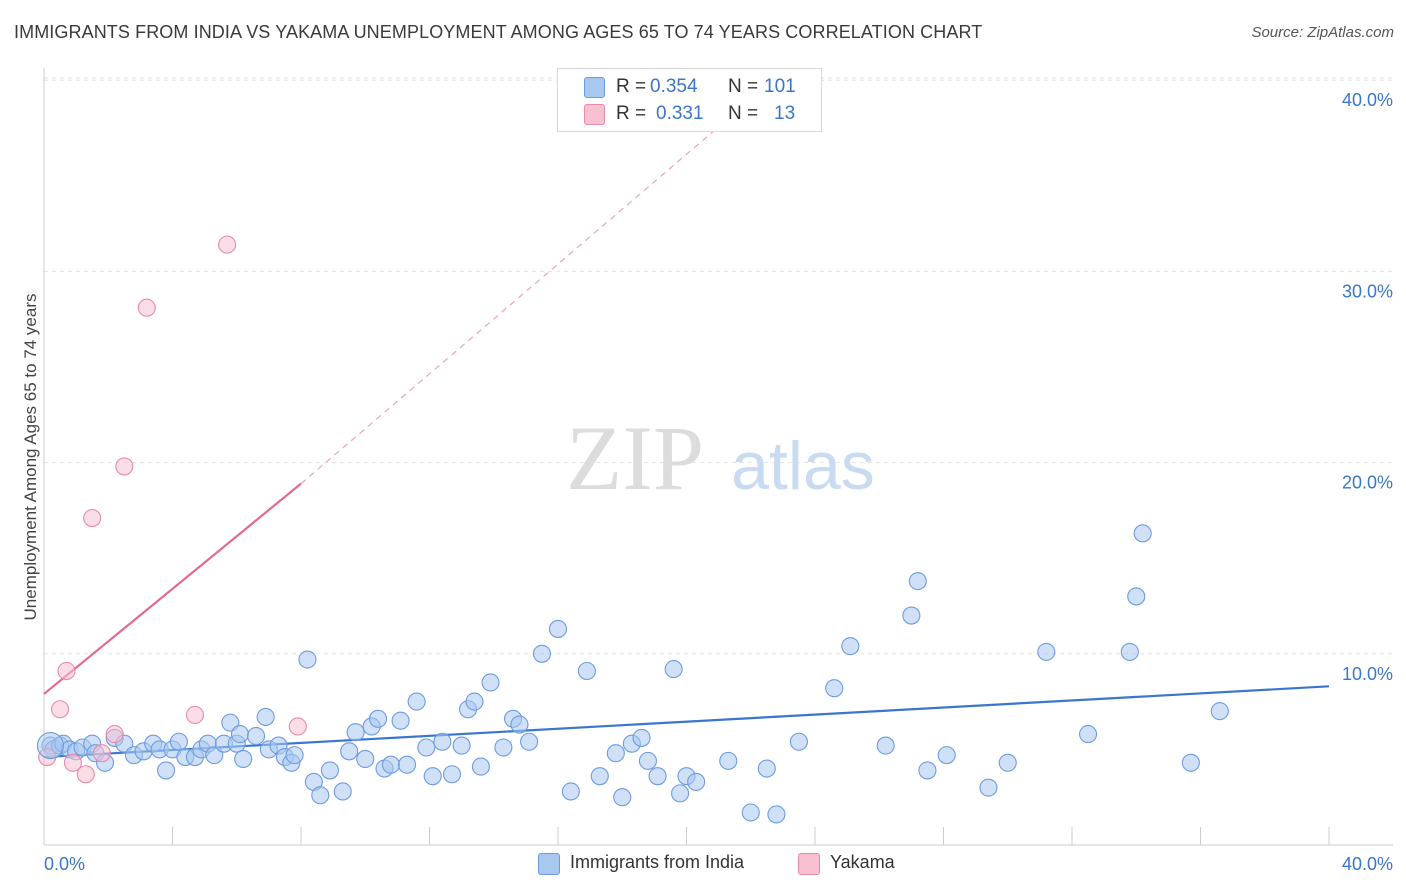 The height and width of the screenshot is (892, 1406). Describe the element at coordinates (635, 458) in the screenshot. I see `watermark-zip: ZIP` at that location.